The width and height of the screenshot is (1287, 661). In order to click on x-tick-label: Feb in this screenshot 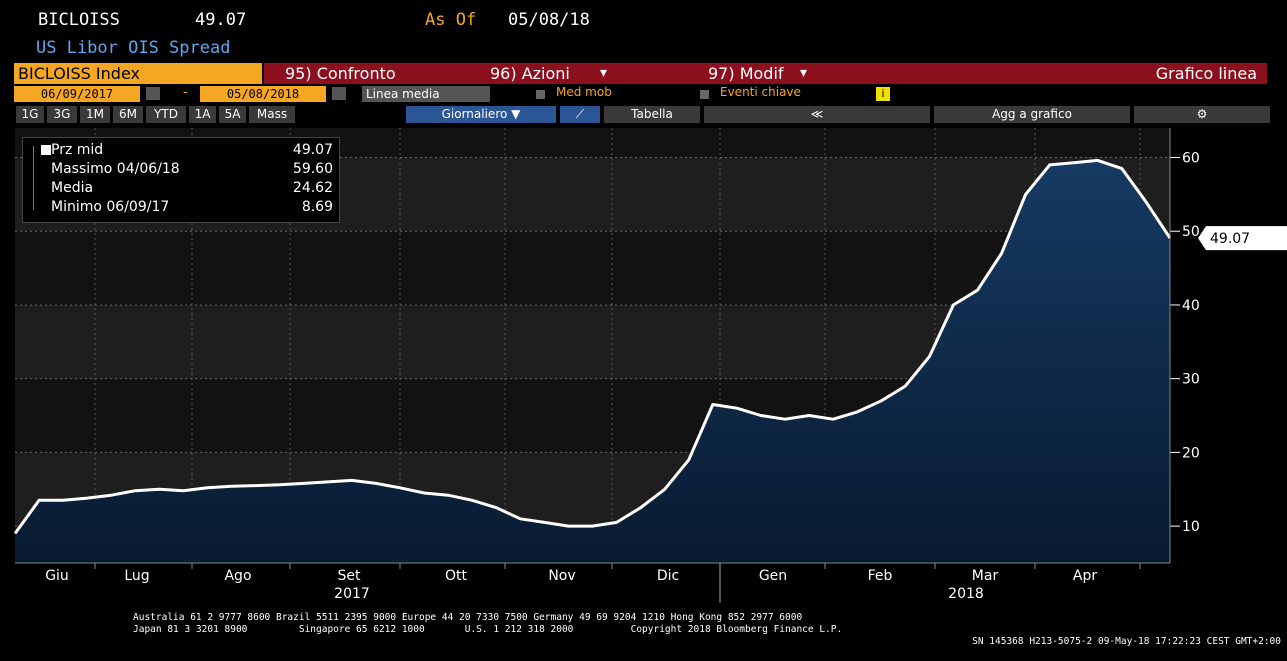, I will do `click(880, 576)`.